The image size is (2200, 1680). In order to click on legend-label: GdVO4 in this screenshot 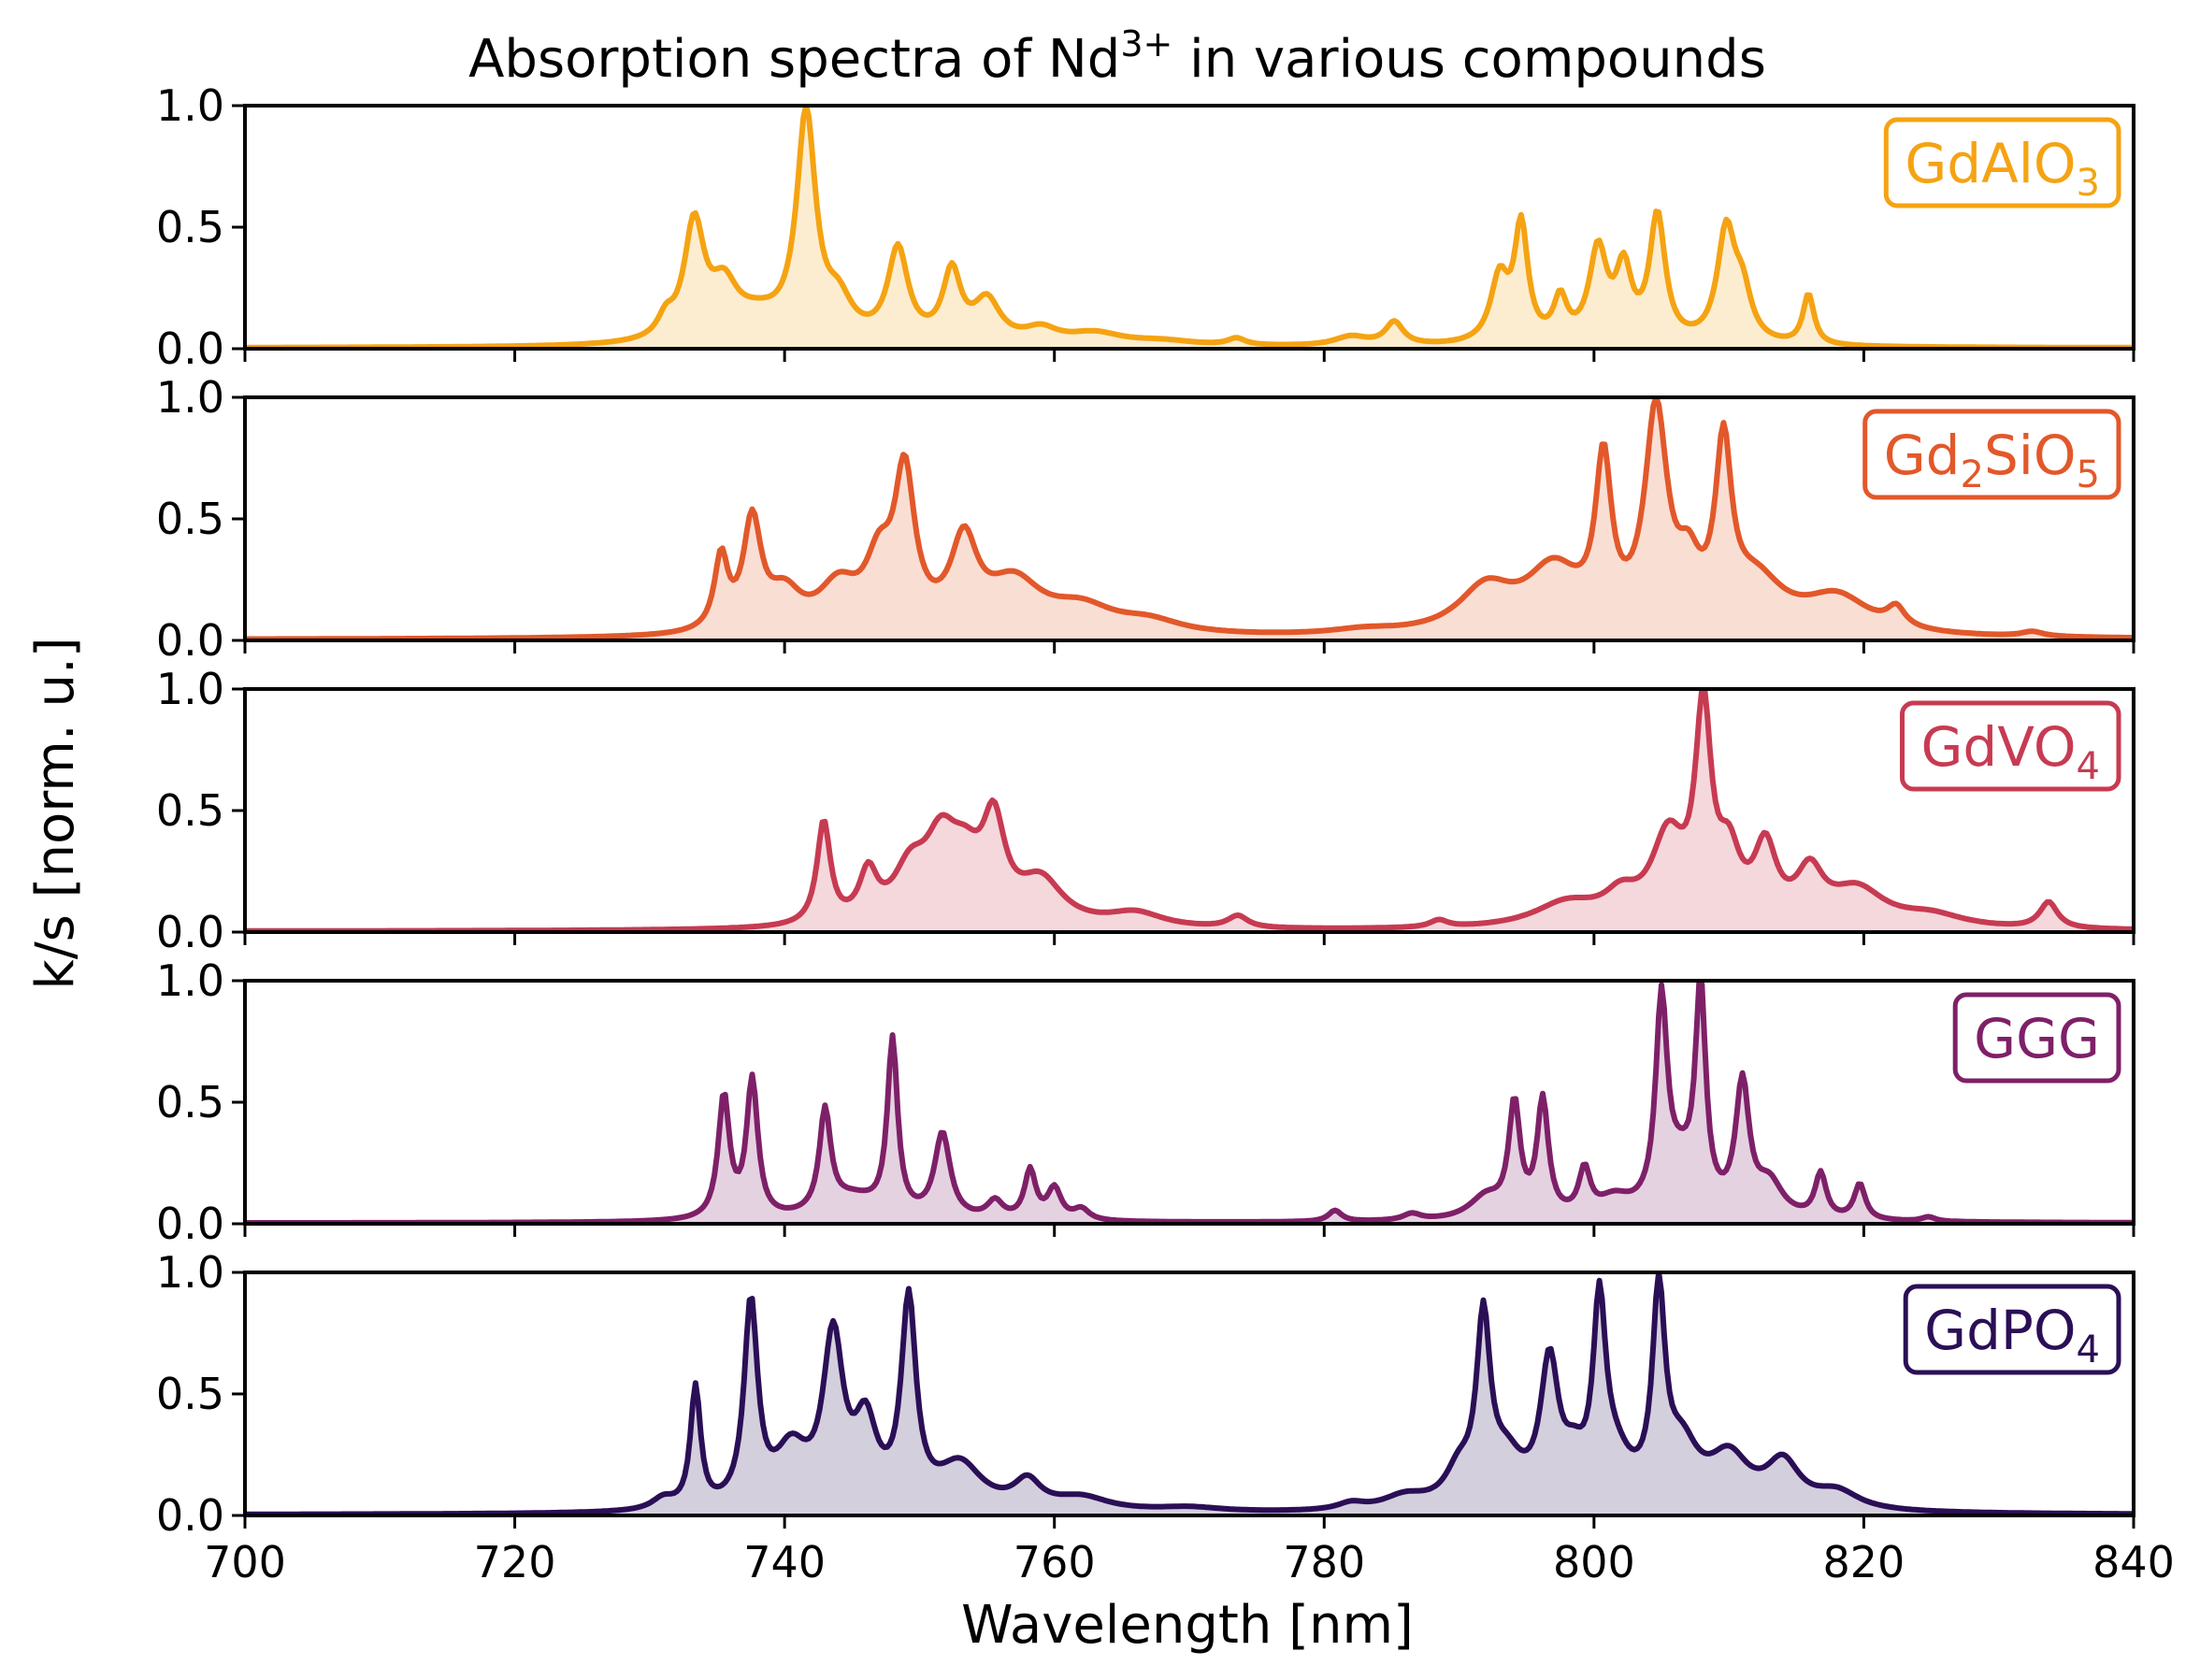, I will do `click(2010, 751)`.